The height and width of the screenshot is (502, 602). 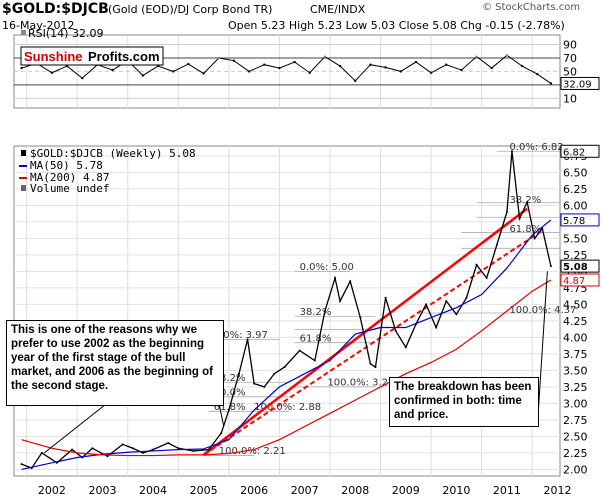 I want to click on price-tick-label: 2.00, so click(x=575, y=469).